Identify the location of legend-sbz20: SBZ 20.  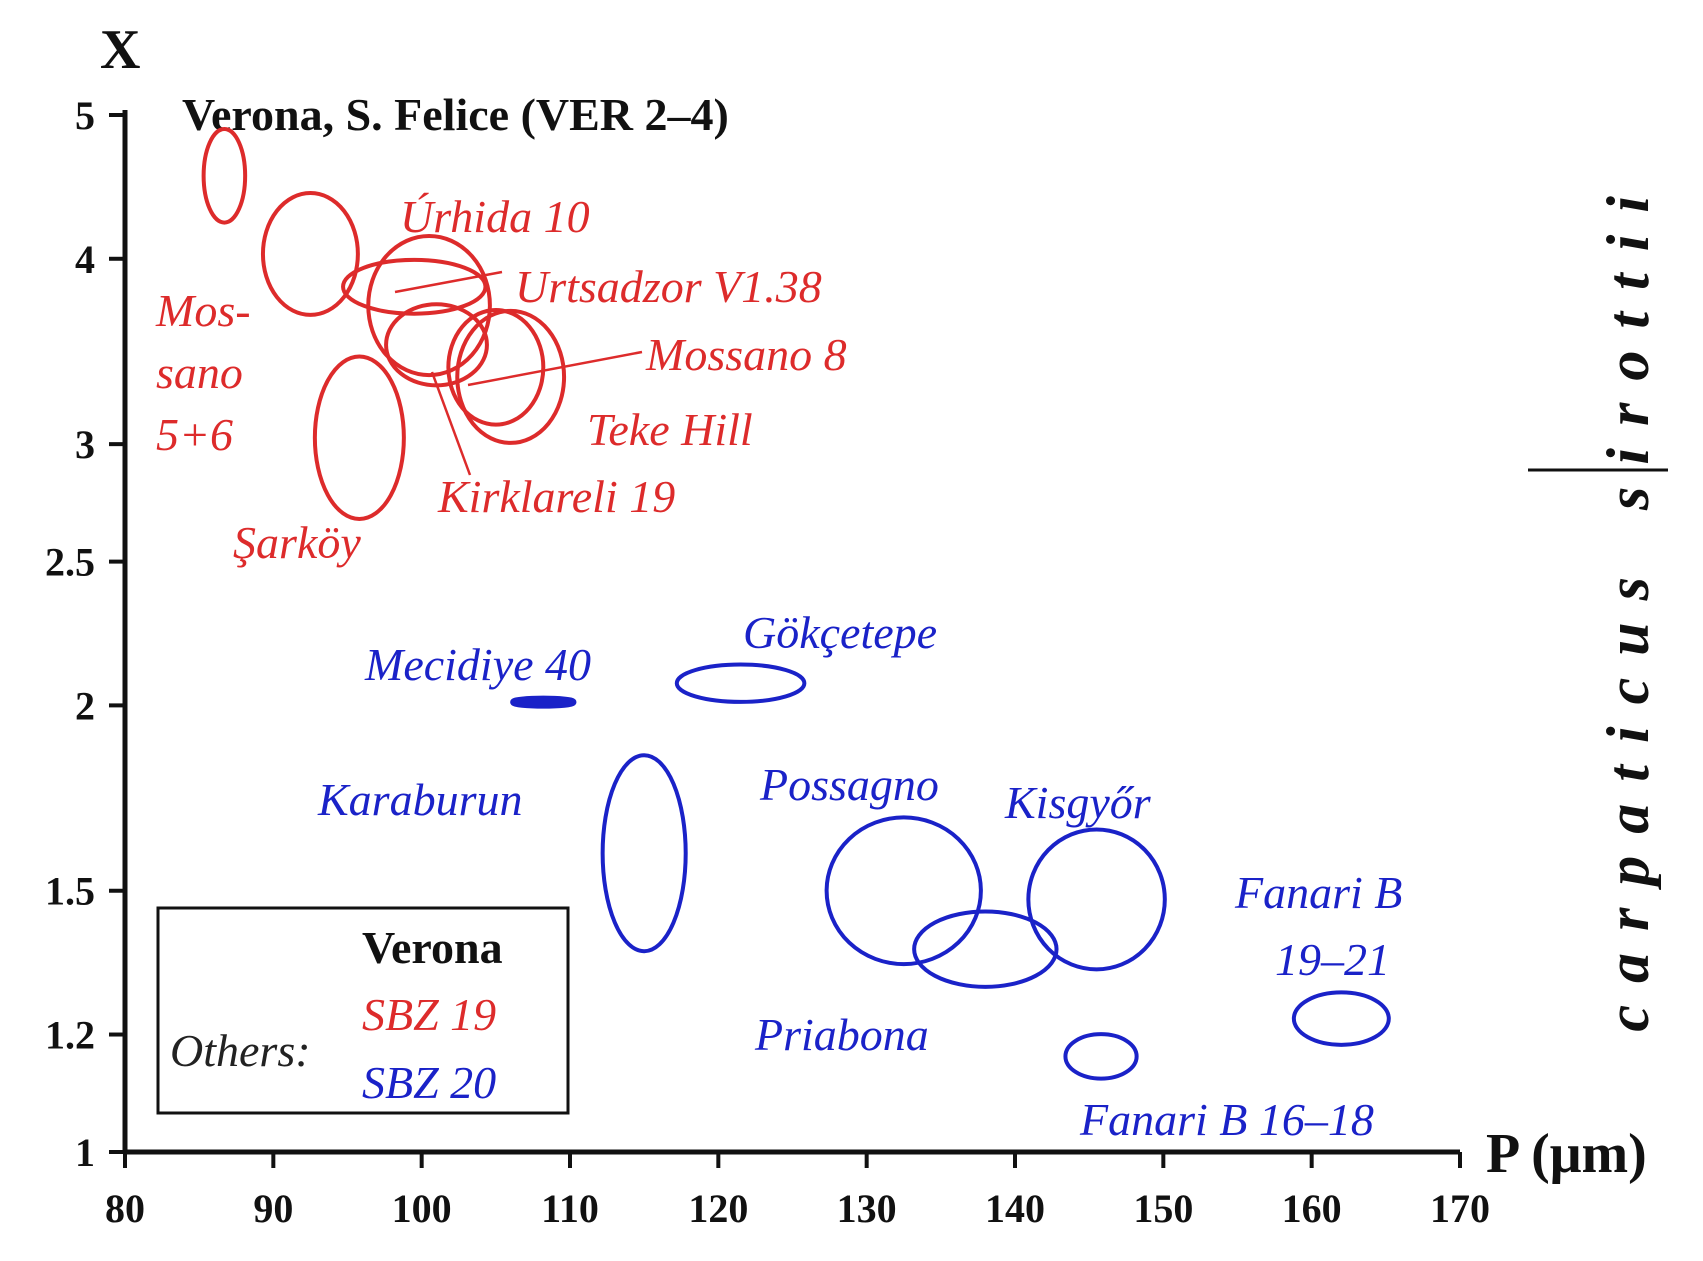
(429, 1082).